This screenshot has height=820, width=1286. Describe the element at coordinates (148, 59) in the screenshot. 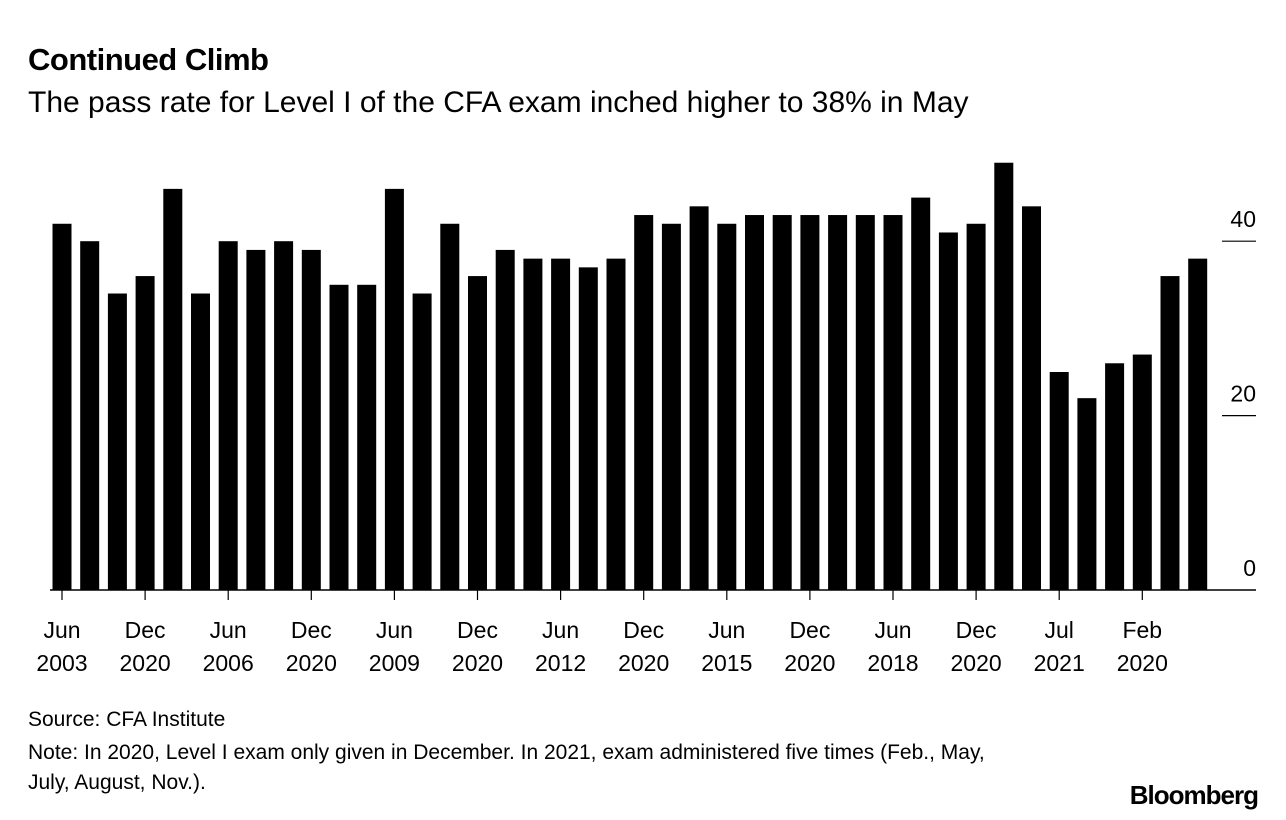

I see `chart-title: Continued Climb` at that location.